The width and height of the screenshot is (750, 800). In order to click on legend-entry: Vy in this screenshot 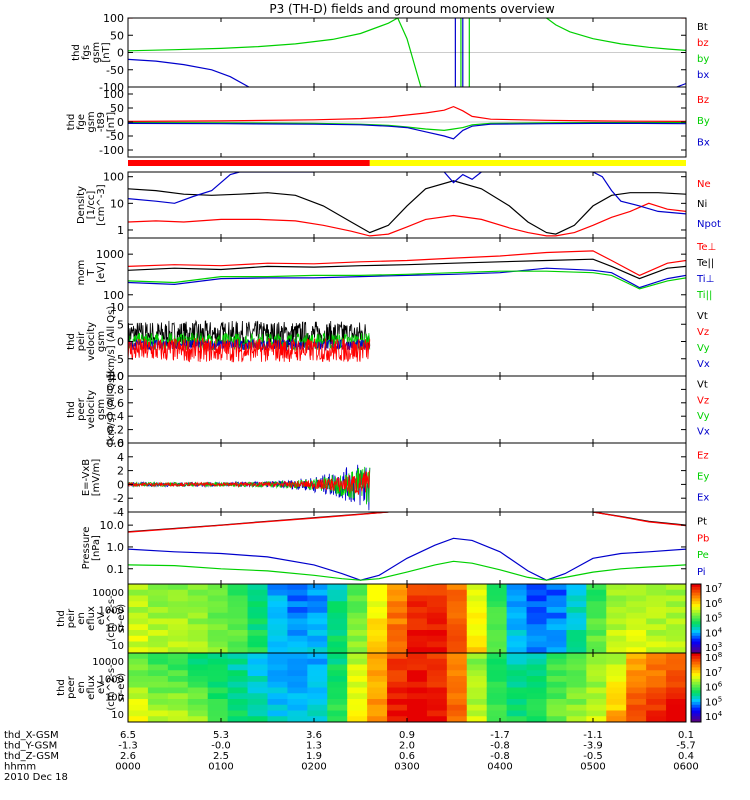, I will do `click(703, 348)`.